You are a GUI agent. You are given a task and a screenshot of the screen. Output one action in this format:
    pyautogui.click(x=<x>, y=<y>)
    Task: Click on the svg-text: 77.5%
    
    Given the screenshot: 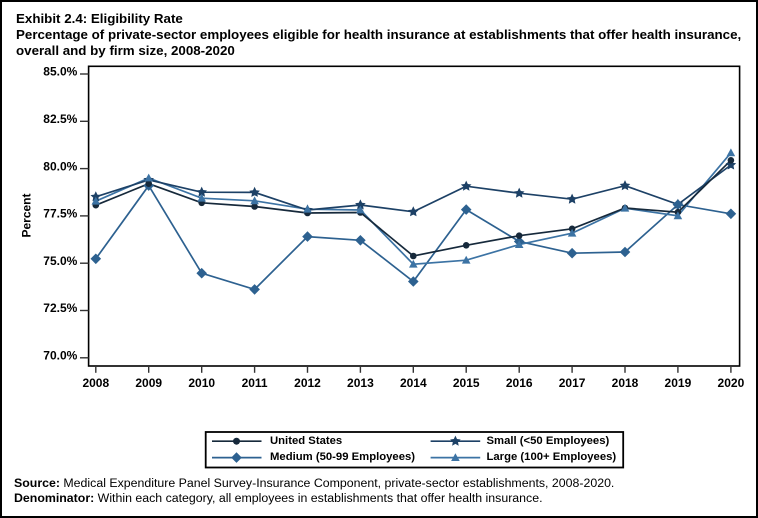 What is the action you would take?
    pyautogui.click(x=60, y=214)
    